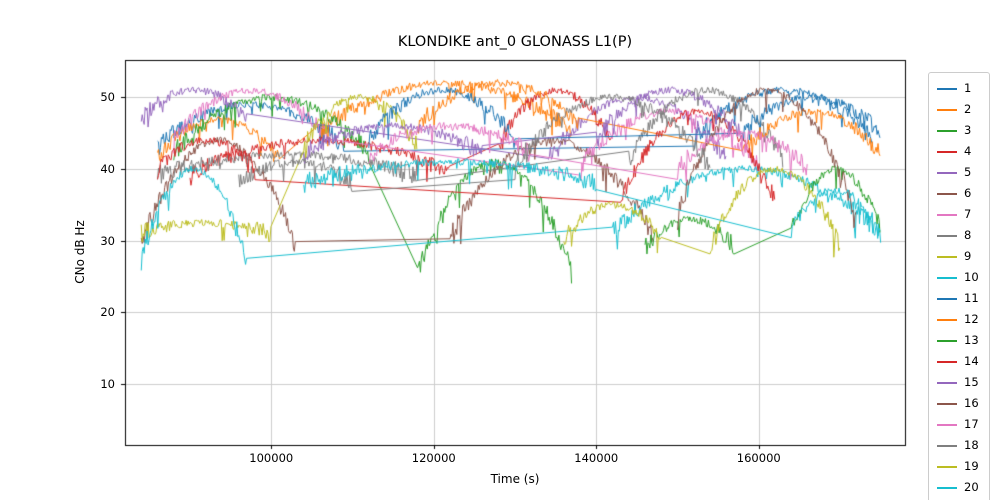 This screenshot has height=500, width=1000. Describe the element at coordinates (960, 487) in the screenshot. I see `legend-item: 20` at that location.